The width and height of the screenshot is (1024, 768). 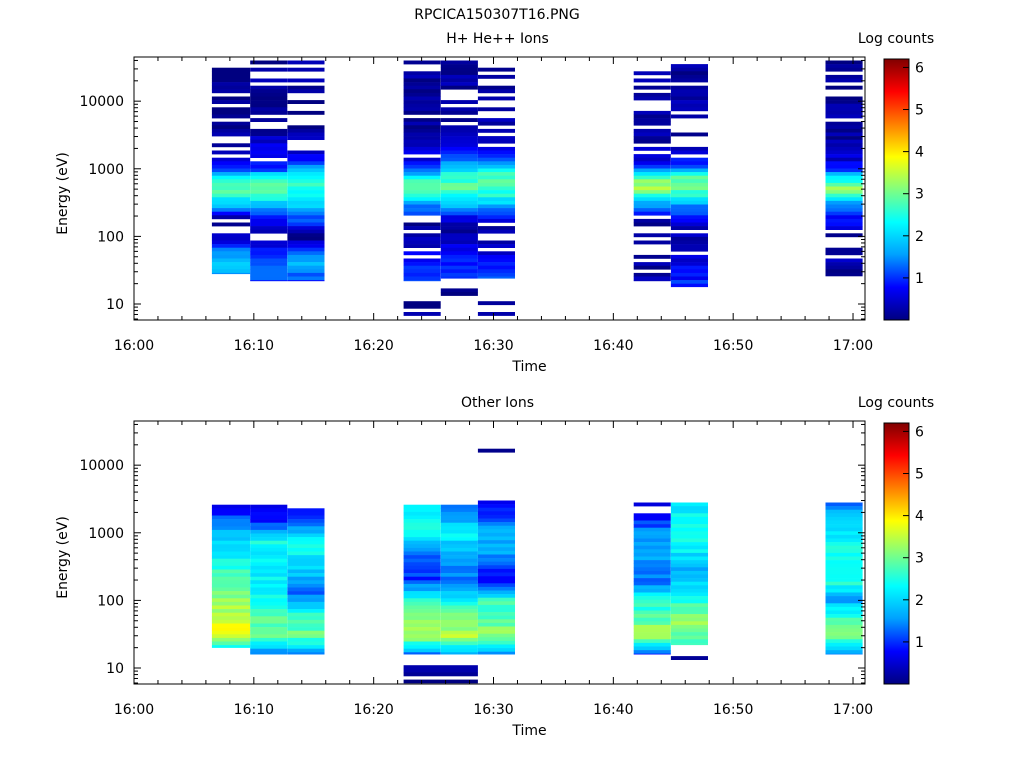 What do you see at coordinates (254, 346) in the screenshot?
I see `x-tick-label: 16:10` at bounding box center [254, 346].